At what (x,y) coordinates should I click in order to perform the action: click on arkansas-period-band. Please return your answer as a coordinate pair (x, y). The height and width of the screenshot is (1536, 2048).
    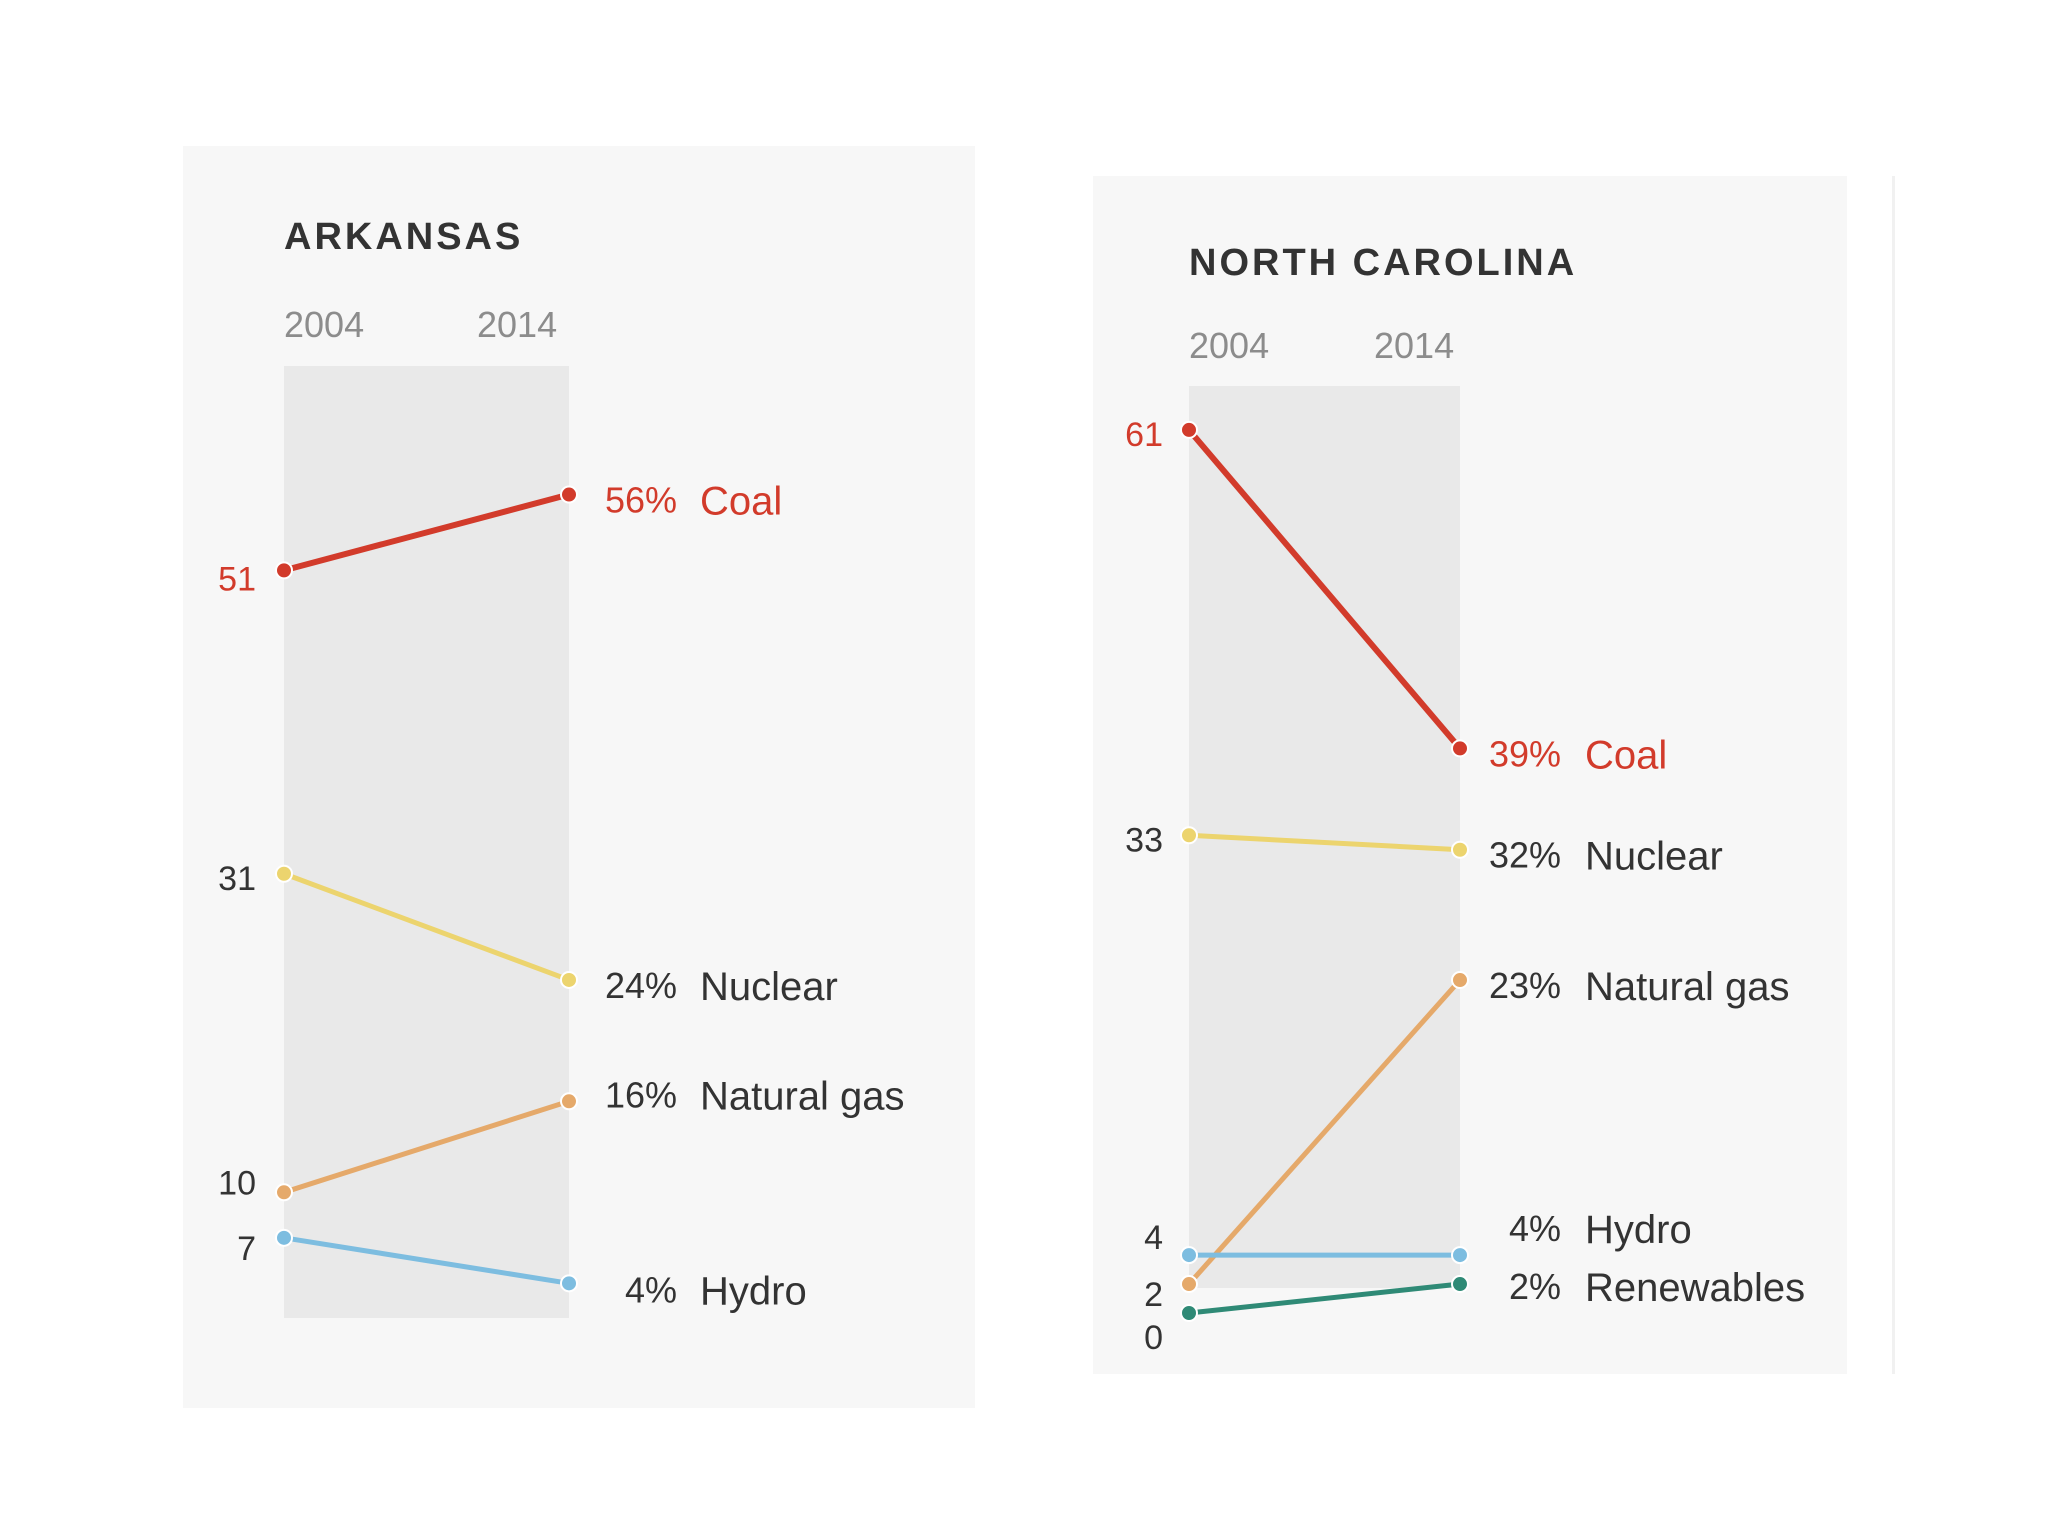
    Looking at the image, I should click on (426, 842).